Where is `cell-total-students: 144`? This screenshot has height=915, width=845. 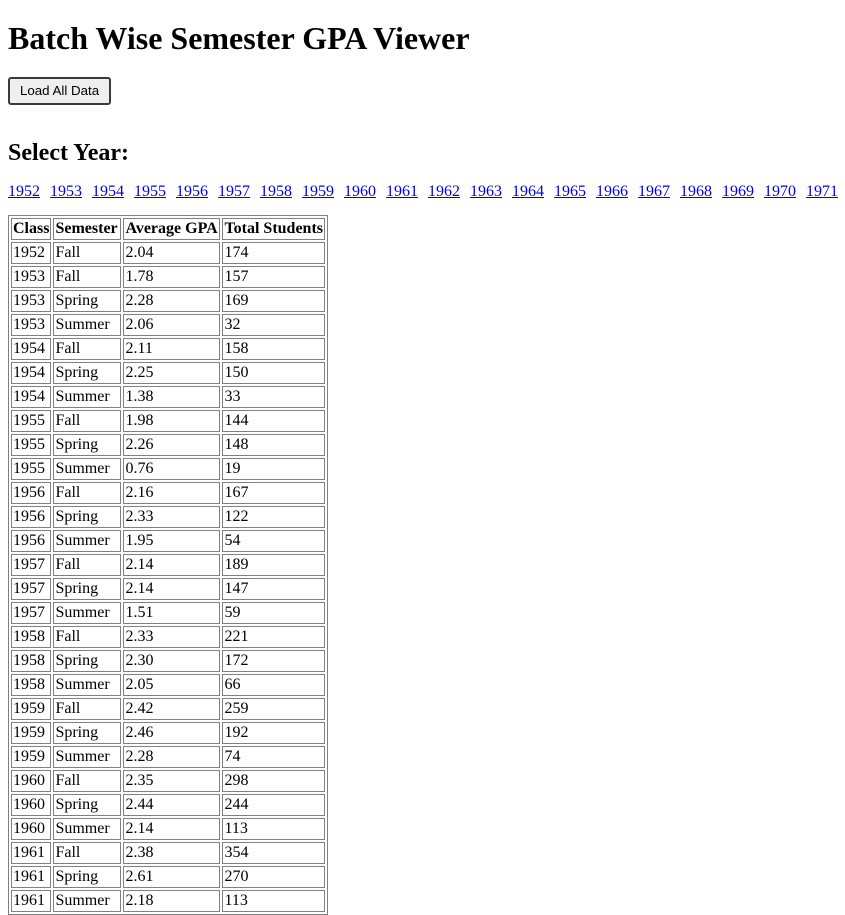
cell-total-students: 144 is located at coordinates (274, 421).